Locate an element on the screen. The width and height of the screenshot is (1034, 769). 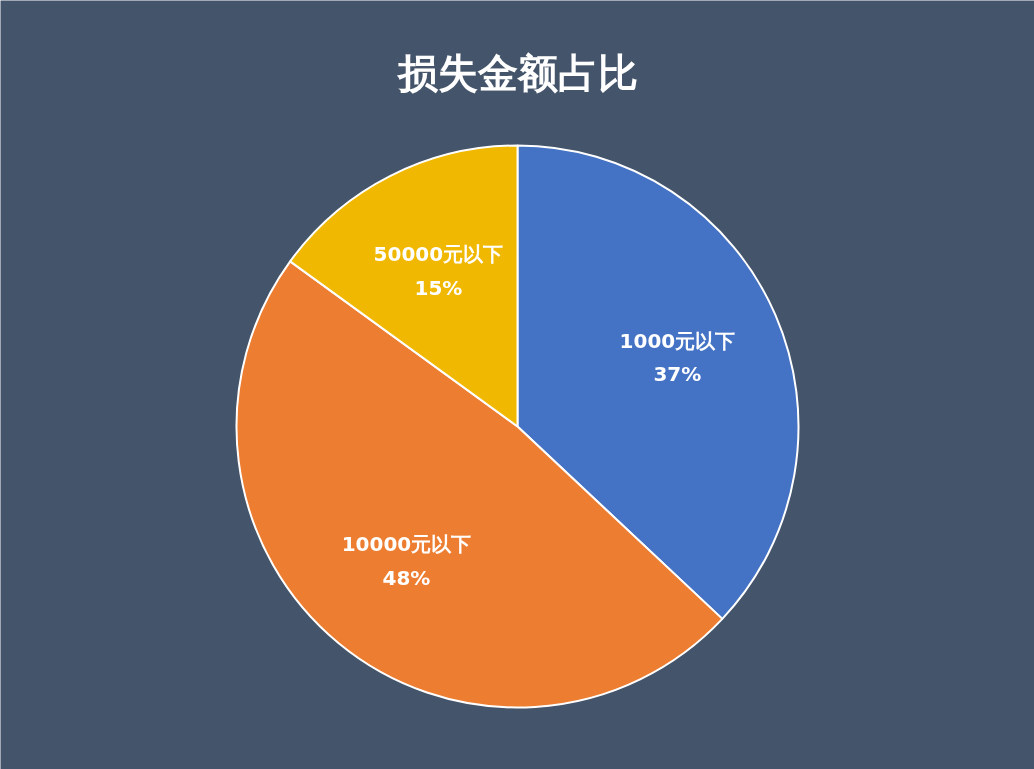
chart-title: 损失金额占比 is located at coordinates (516, 72).